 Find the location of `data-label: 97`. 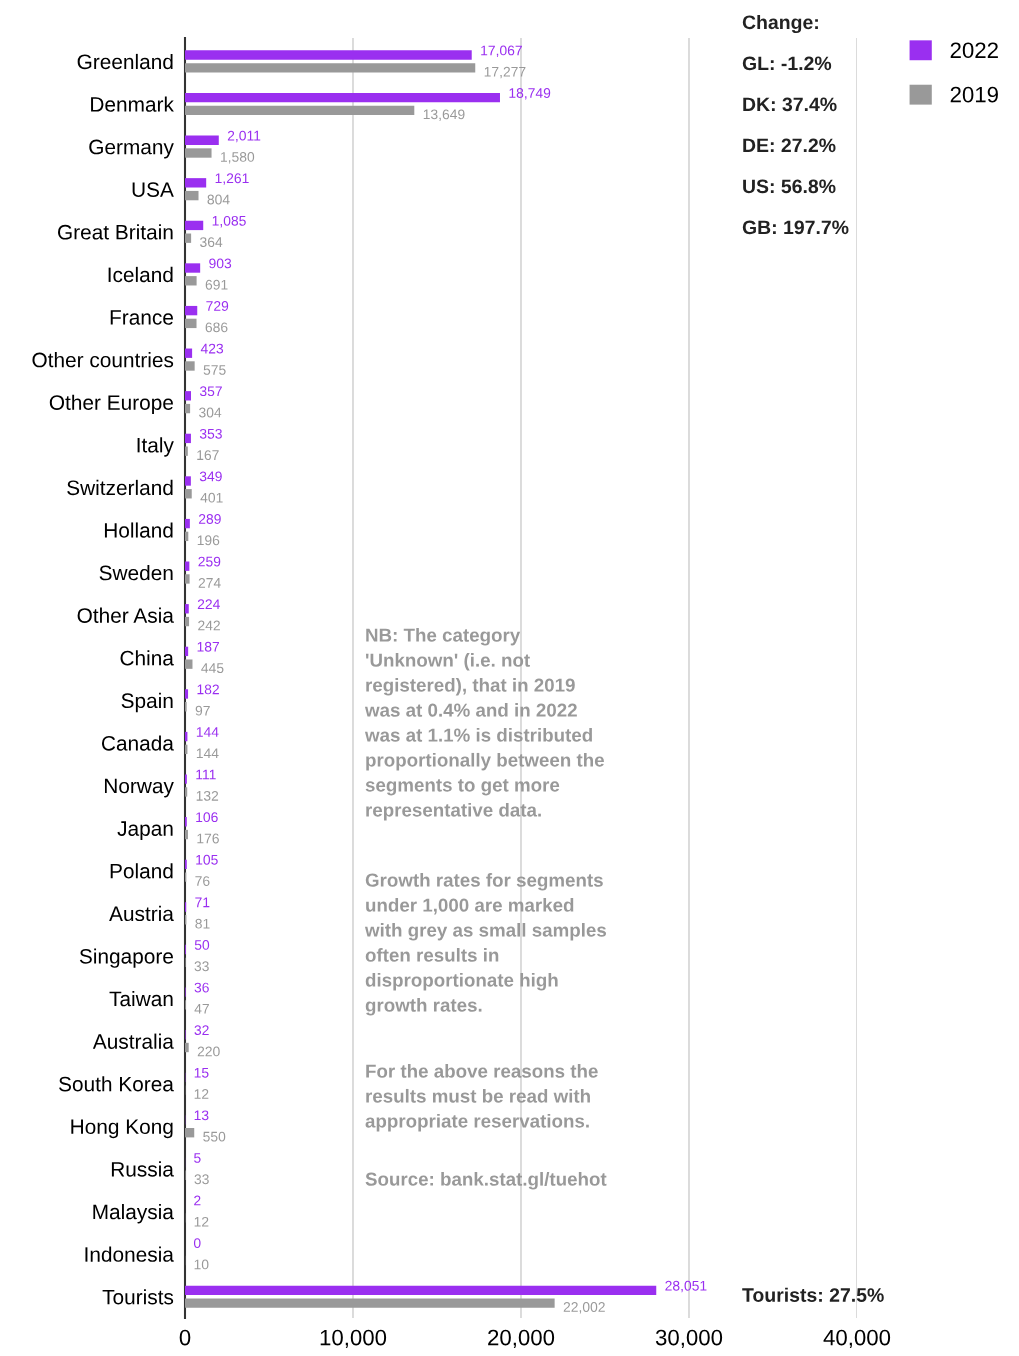

data-label: 97 is located at coordinates (202, 710).